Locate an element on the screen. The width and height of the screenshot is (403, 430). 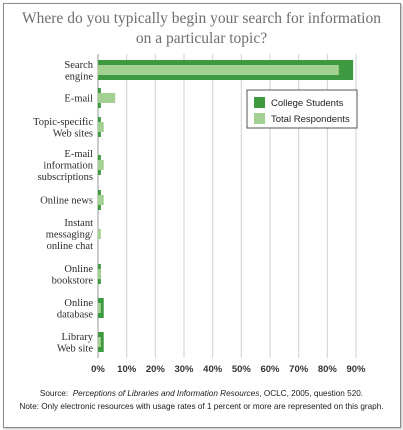
x-tick-label-5: 50% is located at coordinates (242, 369).